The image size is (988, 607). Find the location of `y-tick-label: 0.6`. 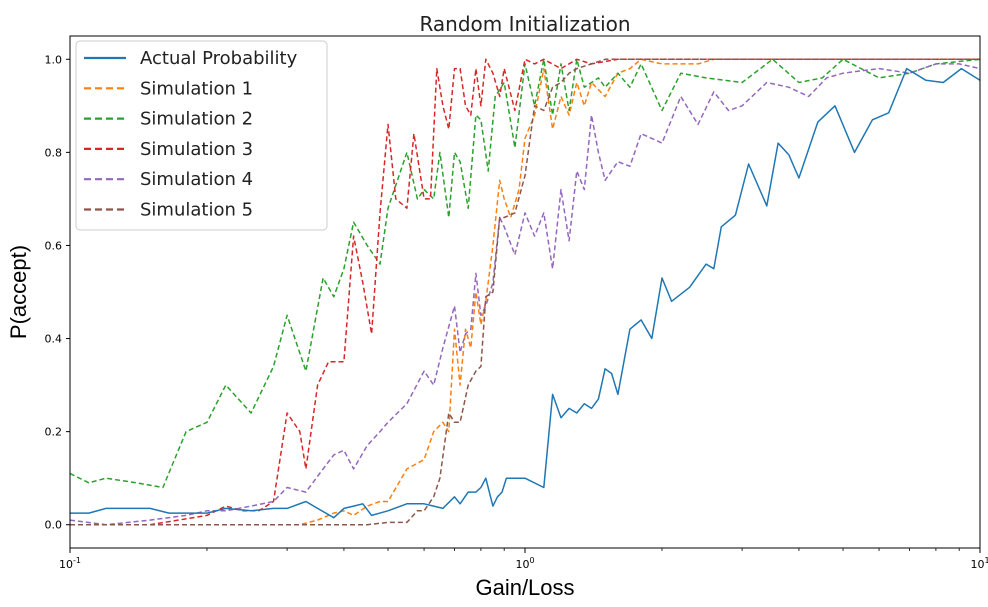

y-tick-label: 0.6 is located at coordinates (54, 245).